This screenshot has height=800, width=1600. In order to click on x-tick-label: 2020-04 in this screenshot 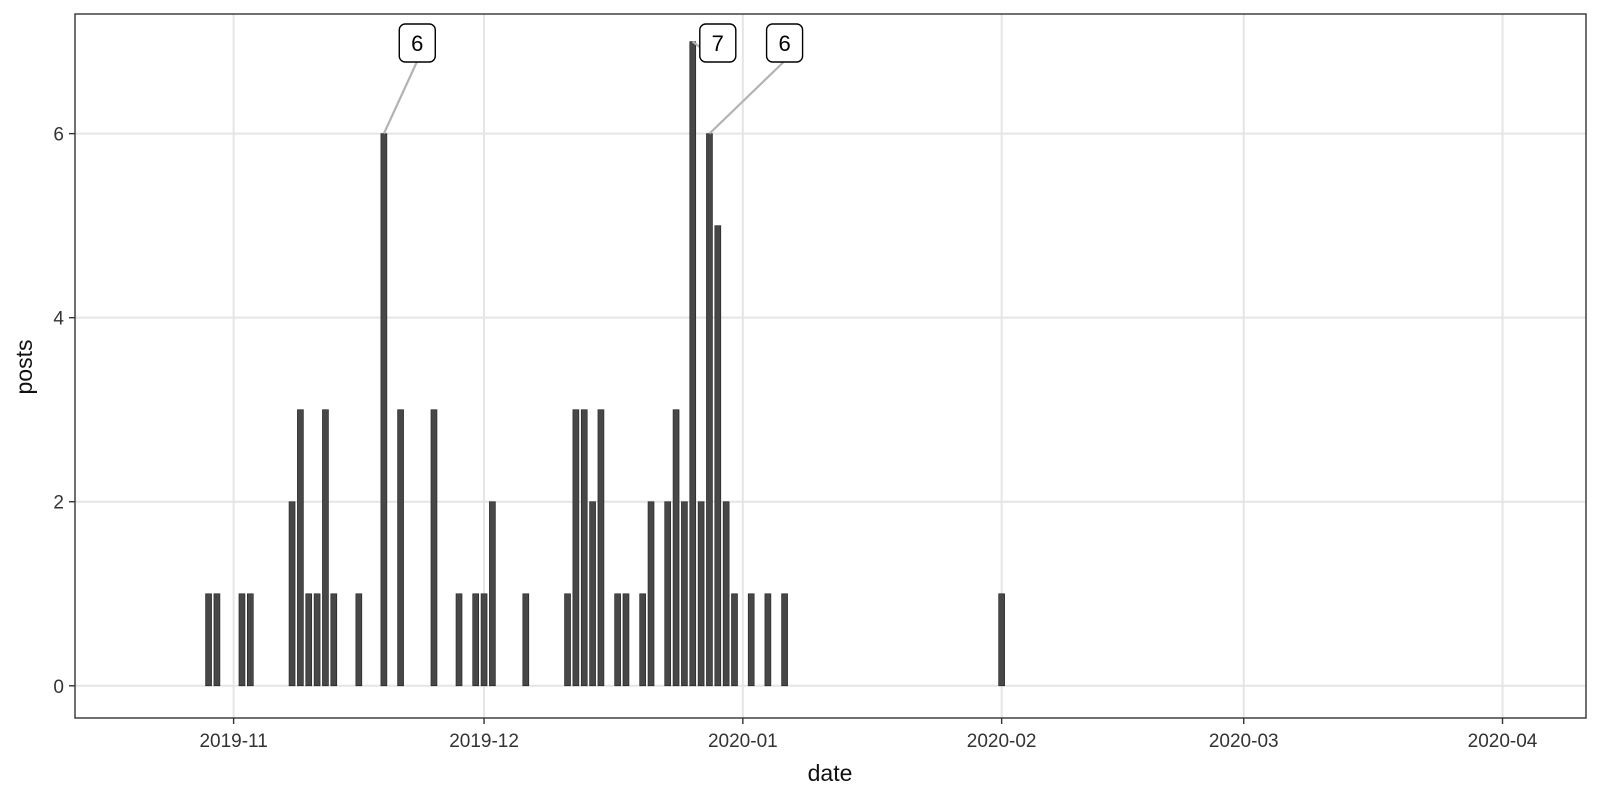, I will do `click(1503, 741)`.